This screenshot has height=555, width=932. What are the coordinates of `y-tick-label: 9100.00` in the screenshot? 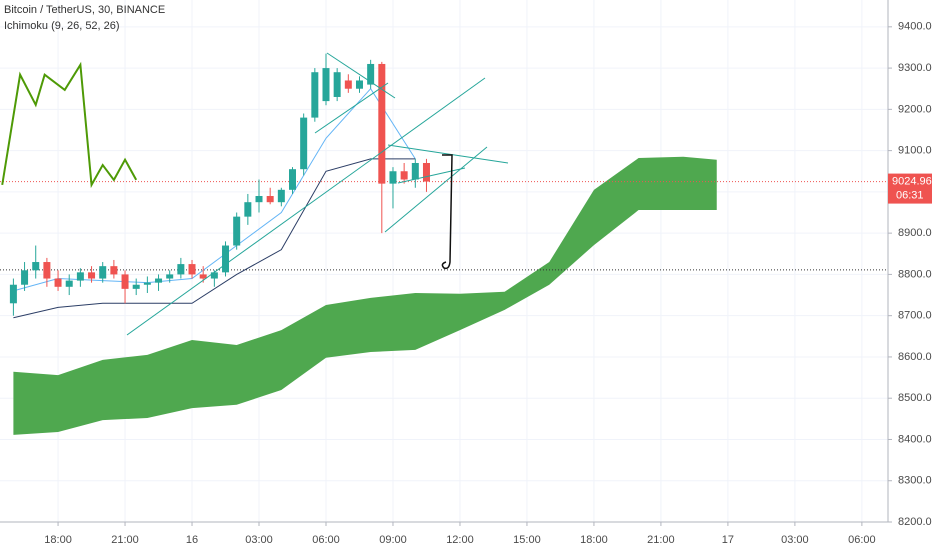 It's located at (915, 151).